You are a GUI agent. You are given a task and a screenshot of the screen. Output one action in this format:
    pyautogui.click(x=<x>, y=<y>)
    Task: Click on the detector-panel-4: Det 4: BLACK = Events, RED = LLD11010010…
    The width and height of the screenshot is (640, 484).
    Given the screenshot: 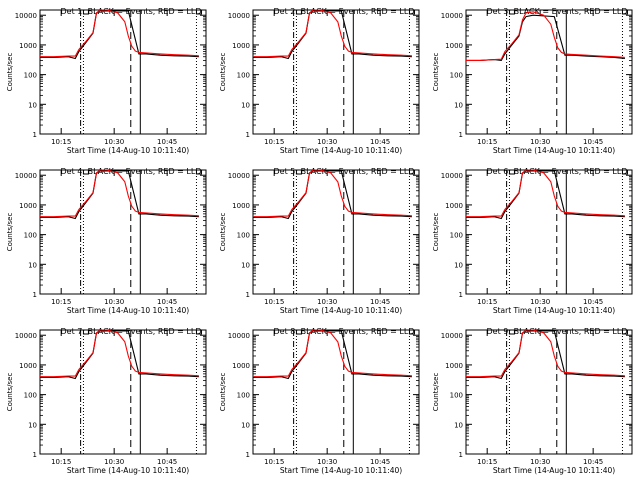 What is the action you would take?
    pyautogui.click(x=106, y=241)
    